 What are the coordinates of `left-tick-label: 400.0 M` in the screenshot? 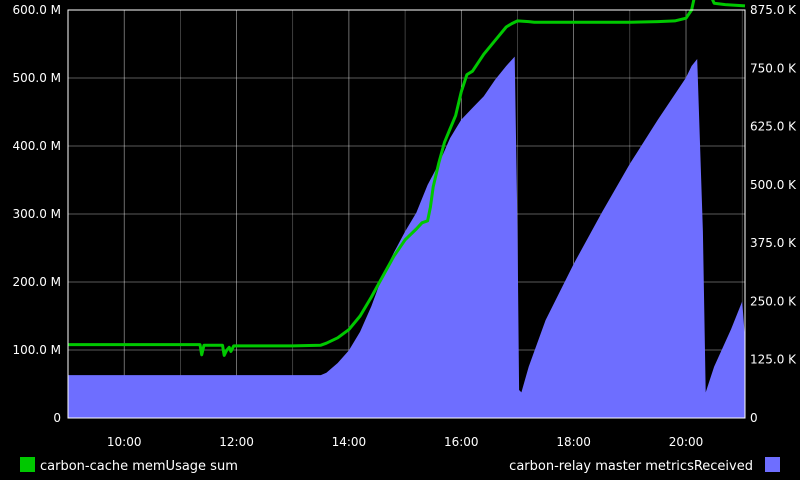 It's located at (36, 146).